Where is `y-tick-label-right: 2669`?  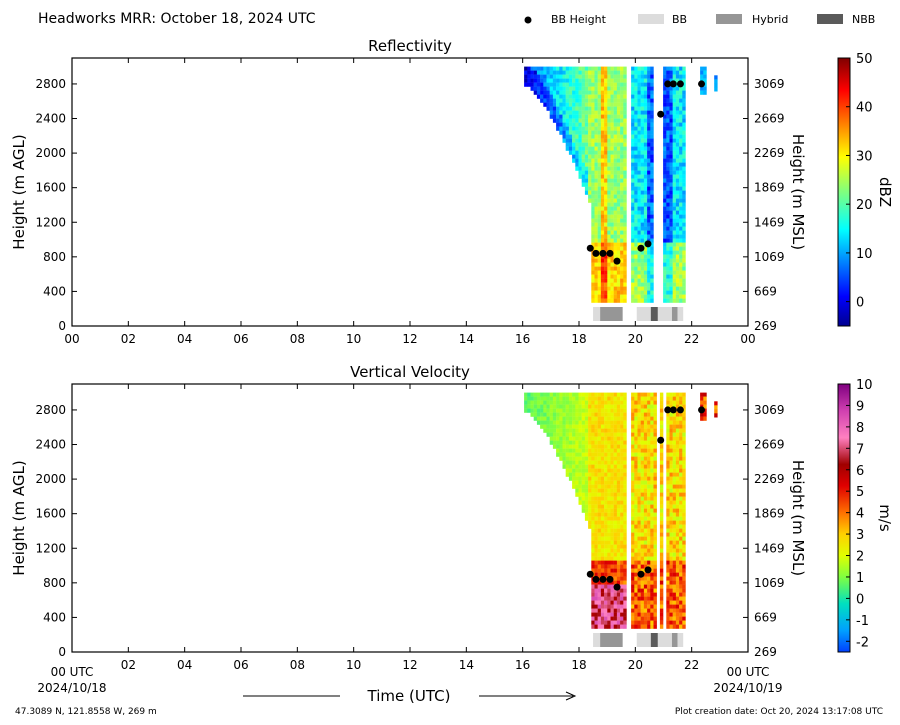 y-tick-label-right: 2669 is located at coordinates (769, 119).